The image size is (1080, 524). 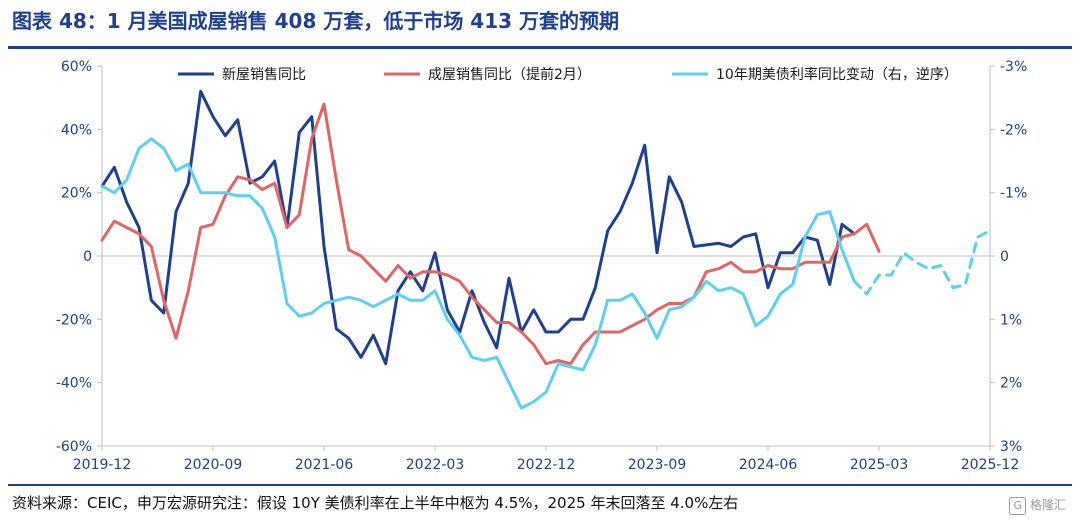 I want to click on x-tick-label: 2020-09, so click(x=213, y=465).